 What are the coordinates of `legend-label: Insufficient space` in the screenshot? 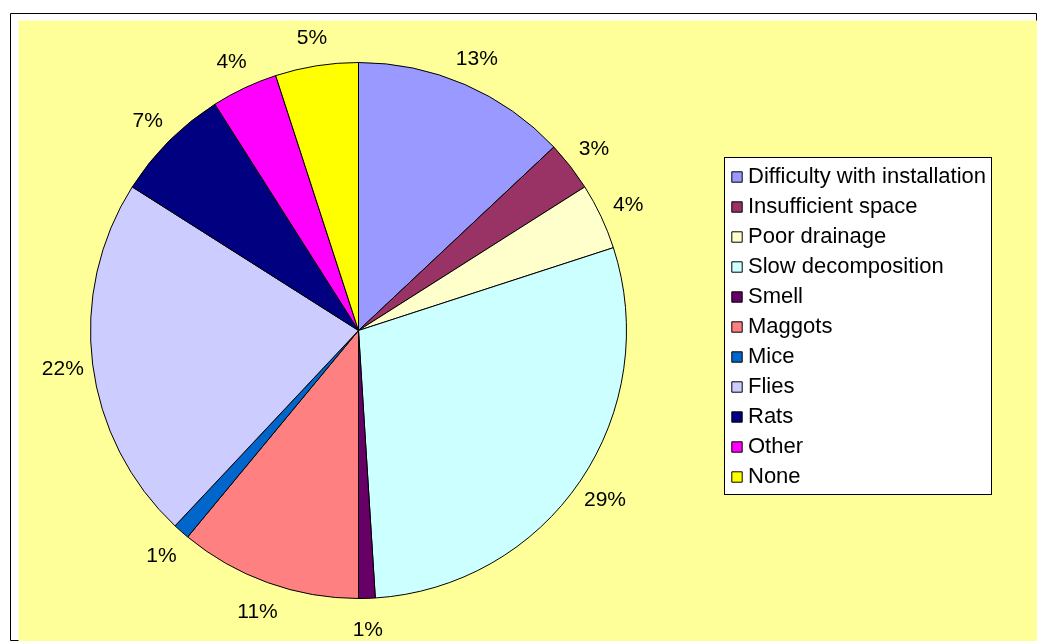 It's located at (833, 206).